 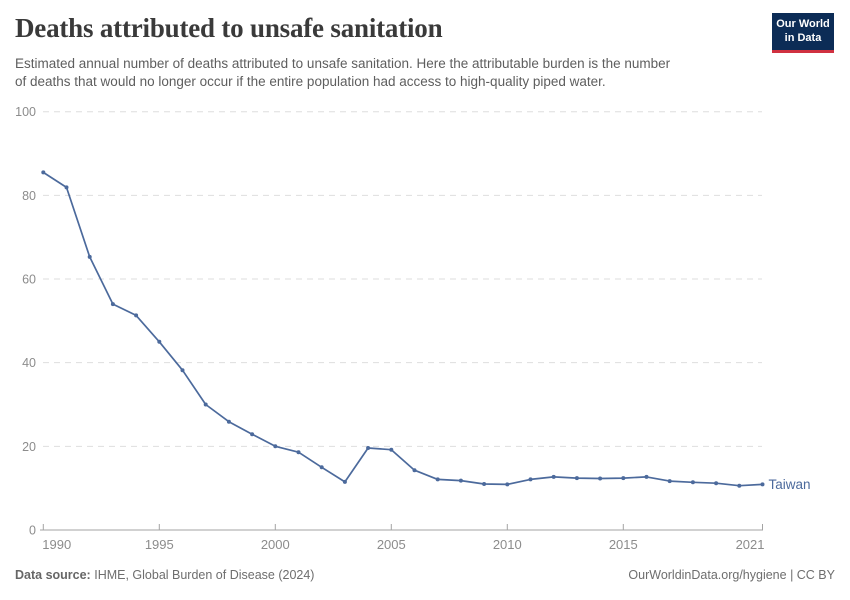 What do you see at coordinates (391, 544) in the screenshot?
I see `x-axis-tick-label: 2005` at bounding box center [391, 544].